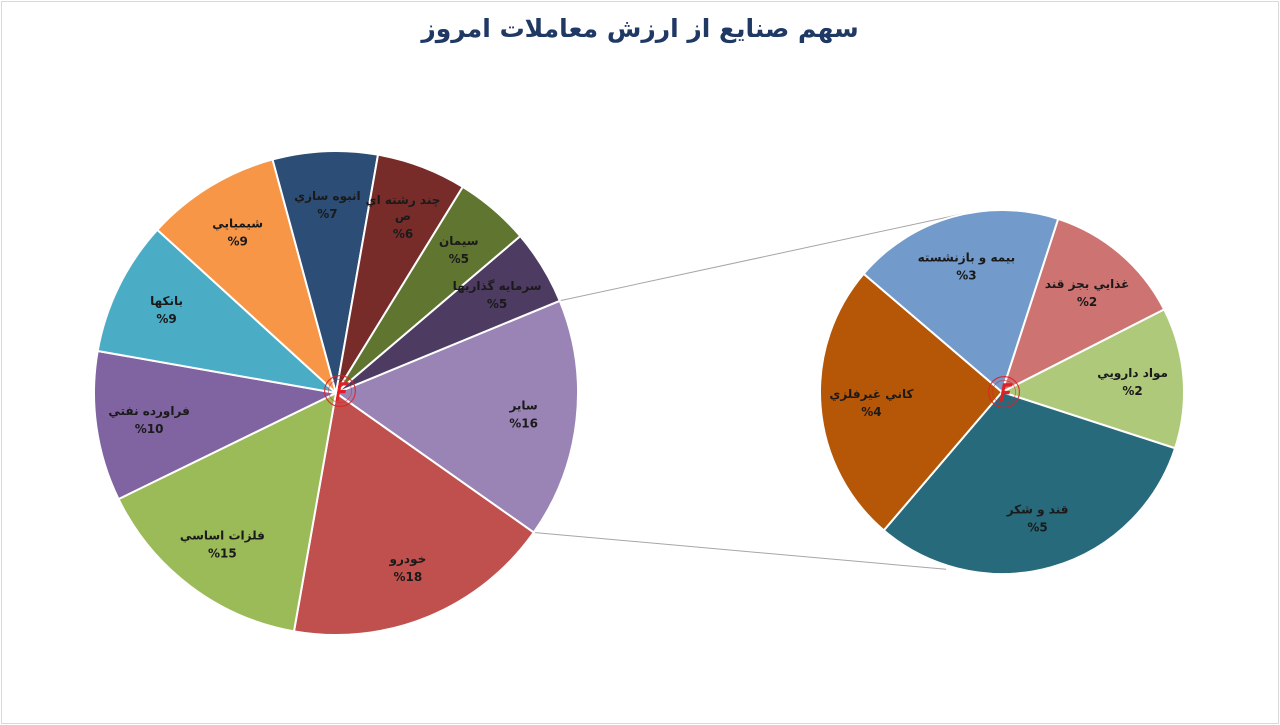  Describe the element at coordinates (871, 394) in the screenshot. I see `slice-label: کاني غيرفلزي` at that location.